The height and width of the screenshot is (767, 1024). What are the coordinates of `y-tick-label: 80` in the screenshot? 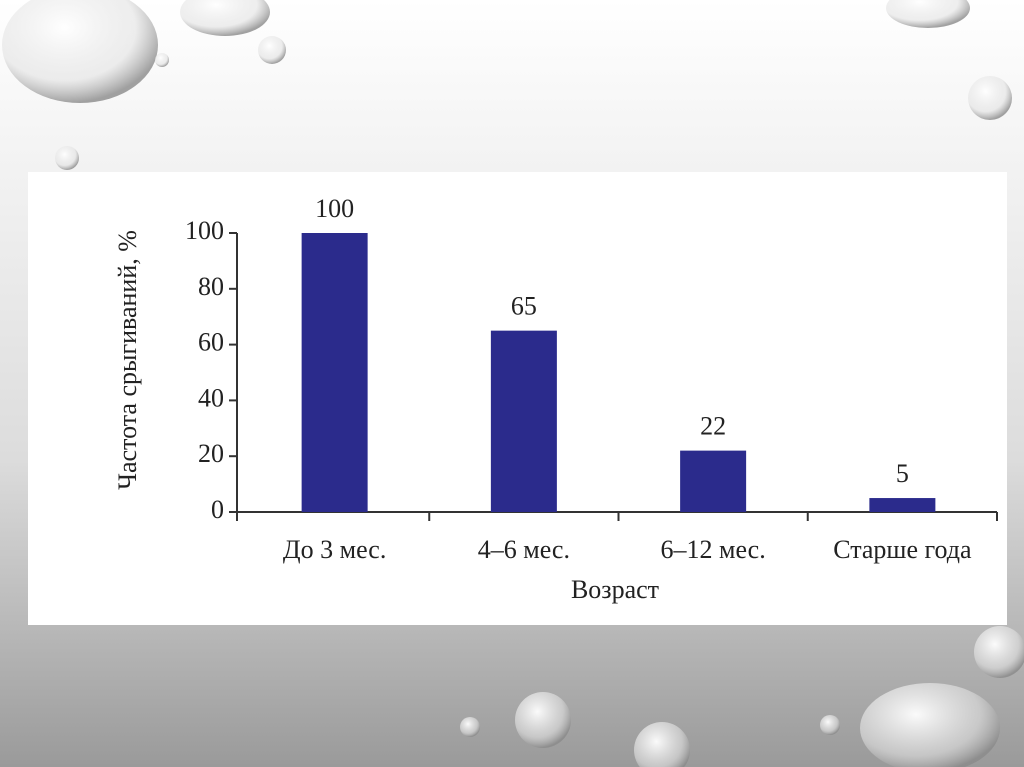 It's located at (211, 286).